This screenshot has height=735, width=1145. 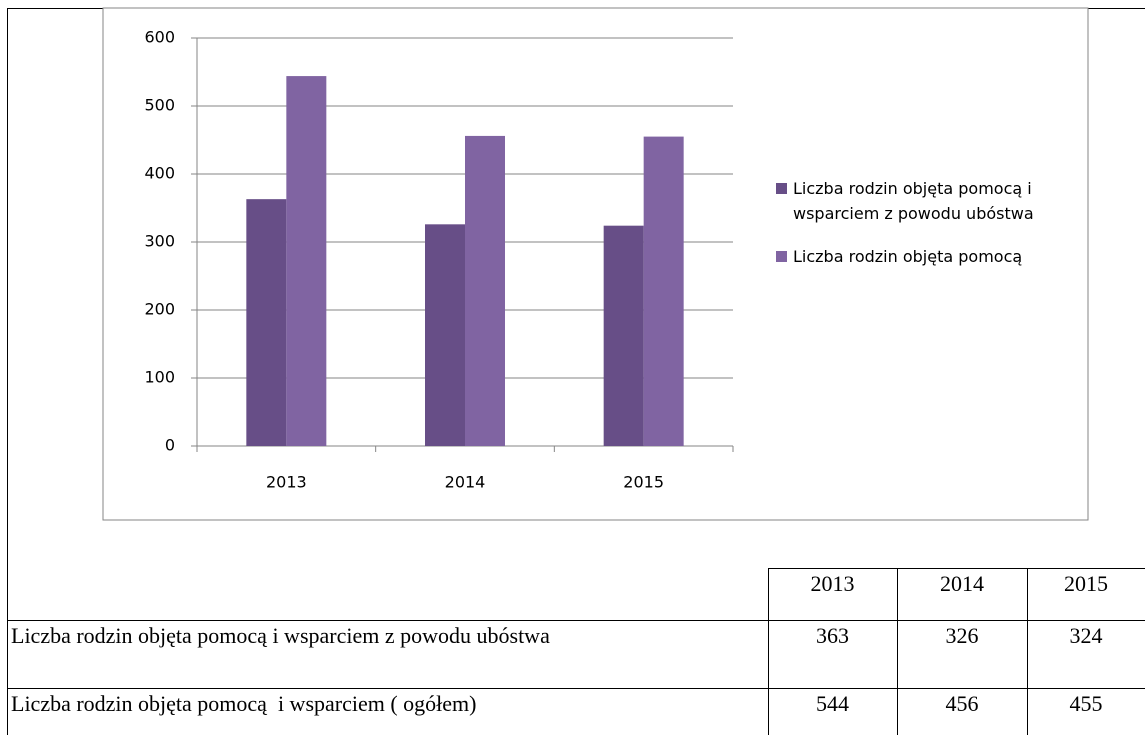 I want to click on y-tick-label: 200, so click(x=159, y=309).